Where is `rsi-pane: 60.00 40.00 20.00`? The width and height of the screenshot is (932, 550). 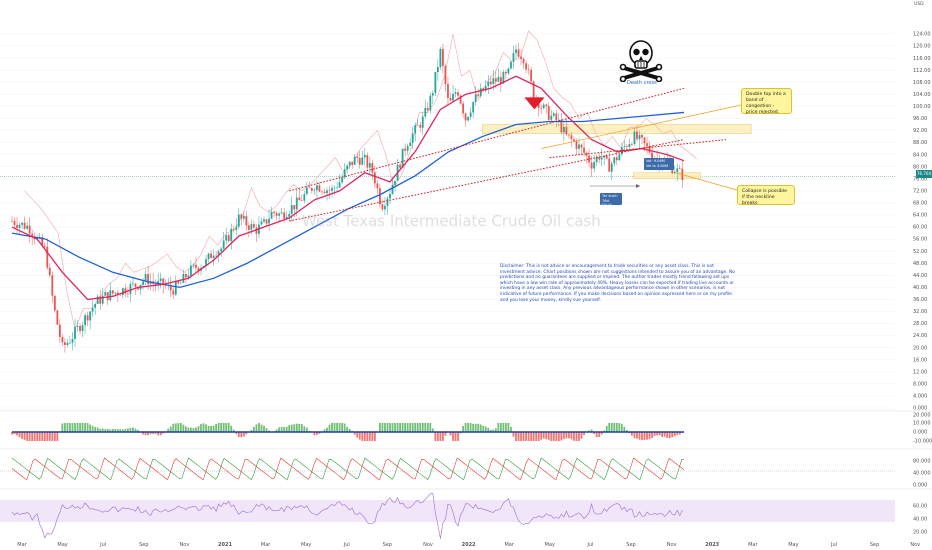
rsi-pane: 60.00 40.00 20.00 is located at coordinates (463, 515).